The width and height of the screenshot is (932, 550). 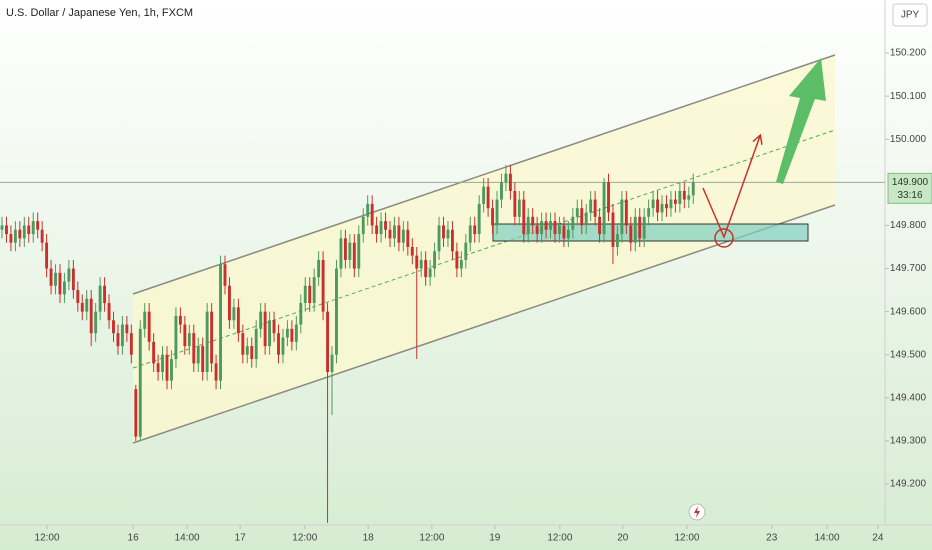 What do you see at coordinates (908, 268) in the screenshot?
I see `y-tick-label: 149.700` at bounding box center [908, 268].